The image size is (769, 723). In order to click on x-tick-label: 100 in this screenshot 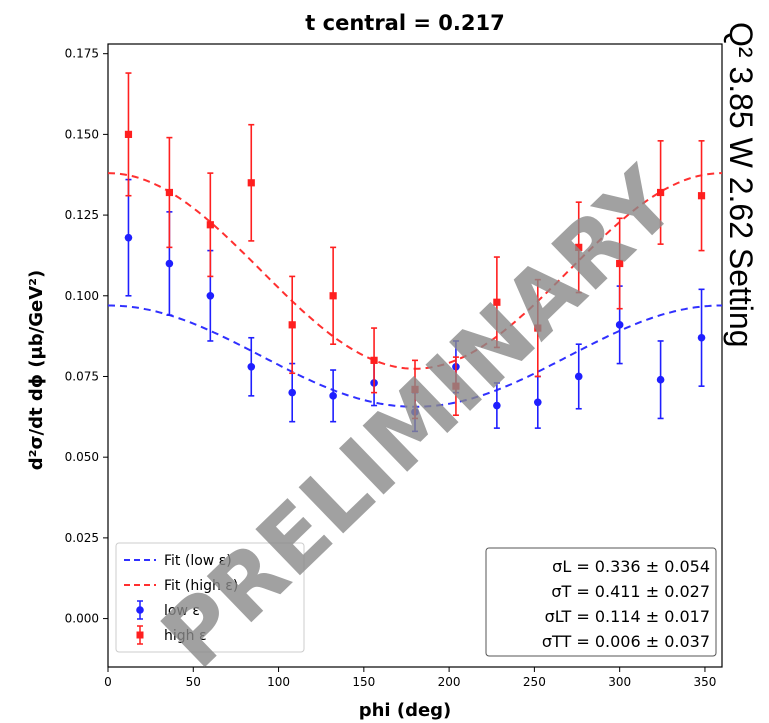, I will do `click(278, 682)`.